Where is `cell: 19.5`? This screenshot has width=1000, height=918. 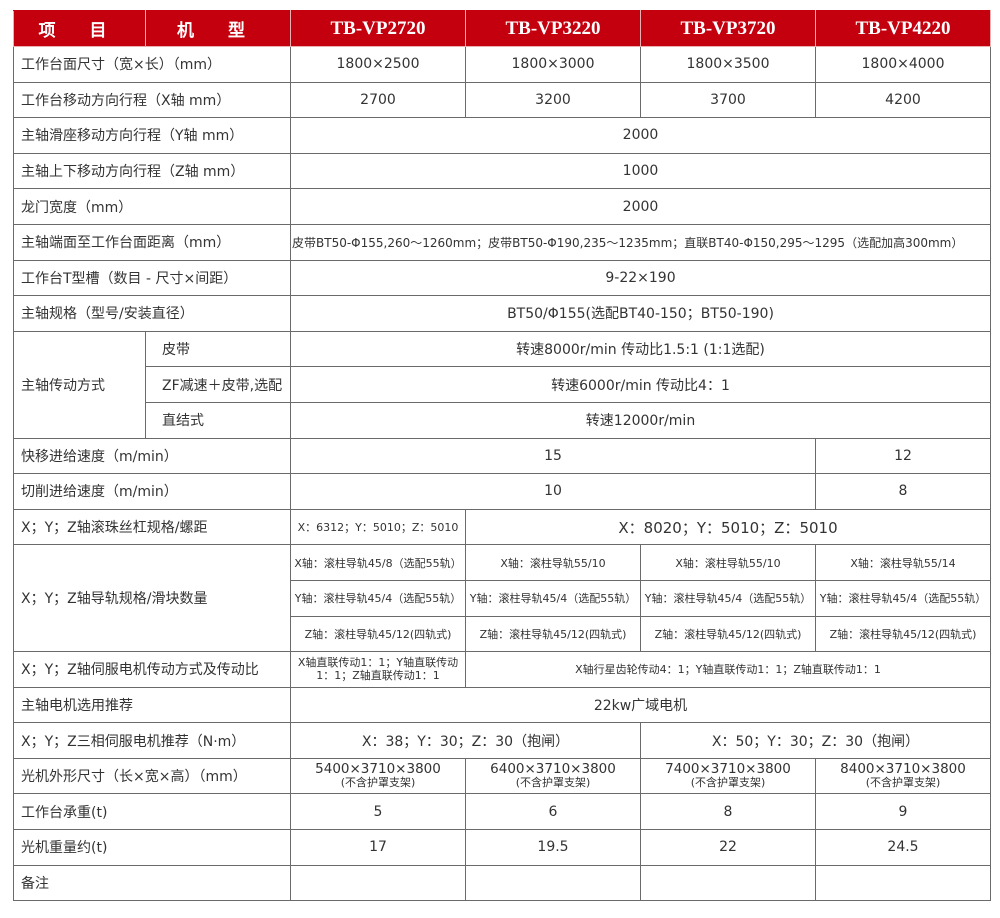 cell: 19.5 is located at coordinates (553, 847).